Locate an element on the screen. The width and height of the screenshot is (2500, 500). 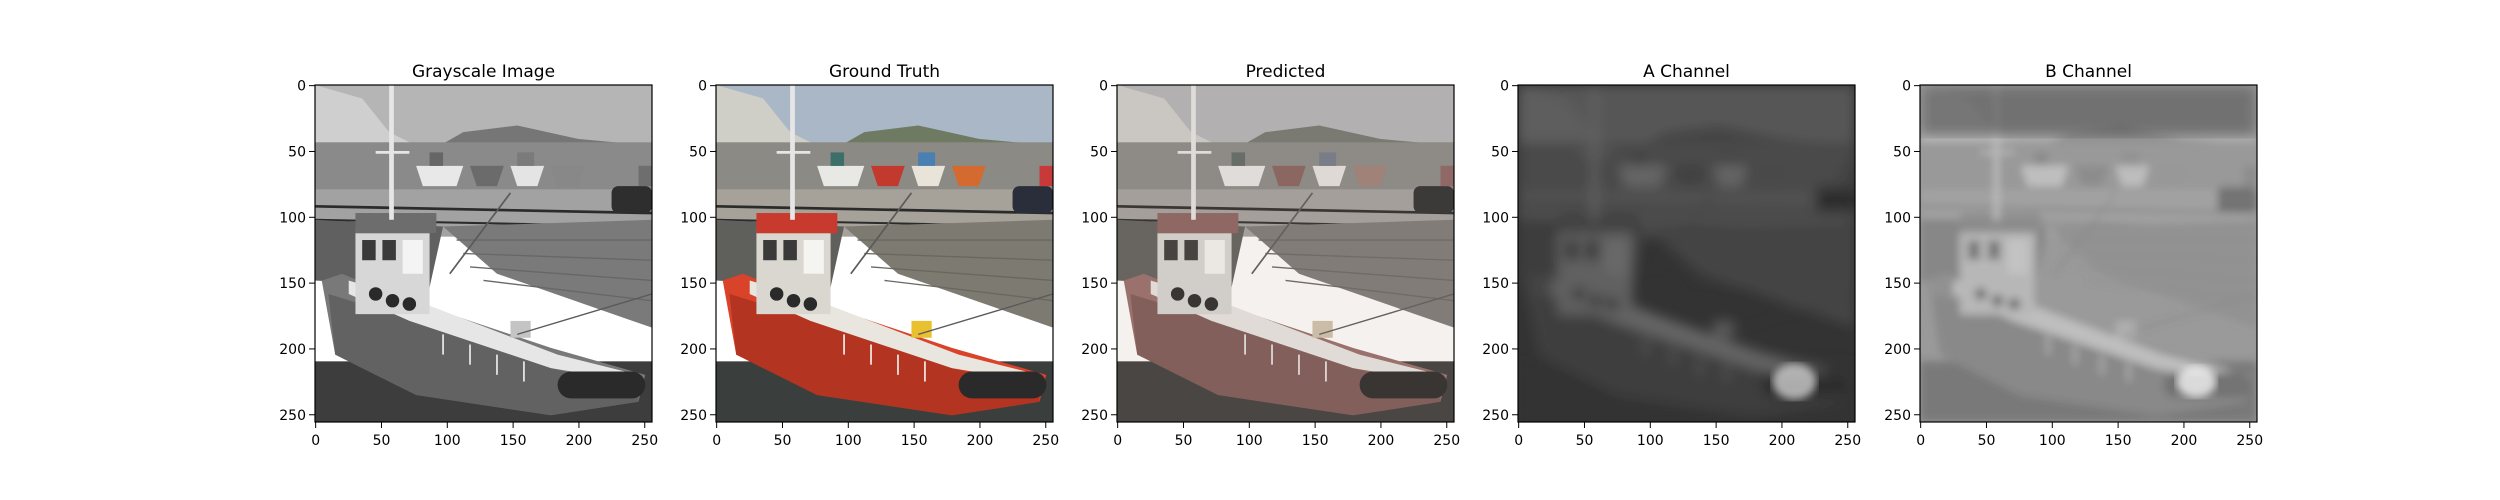
panel-chanA: A Channel 0 50 100 150 200 250 0 50 100 150 200 250 is located at coordinates (1671, 255).